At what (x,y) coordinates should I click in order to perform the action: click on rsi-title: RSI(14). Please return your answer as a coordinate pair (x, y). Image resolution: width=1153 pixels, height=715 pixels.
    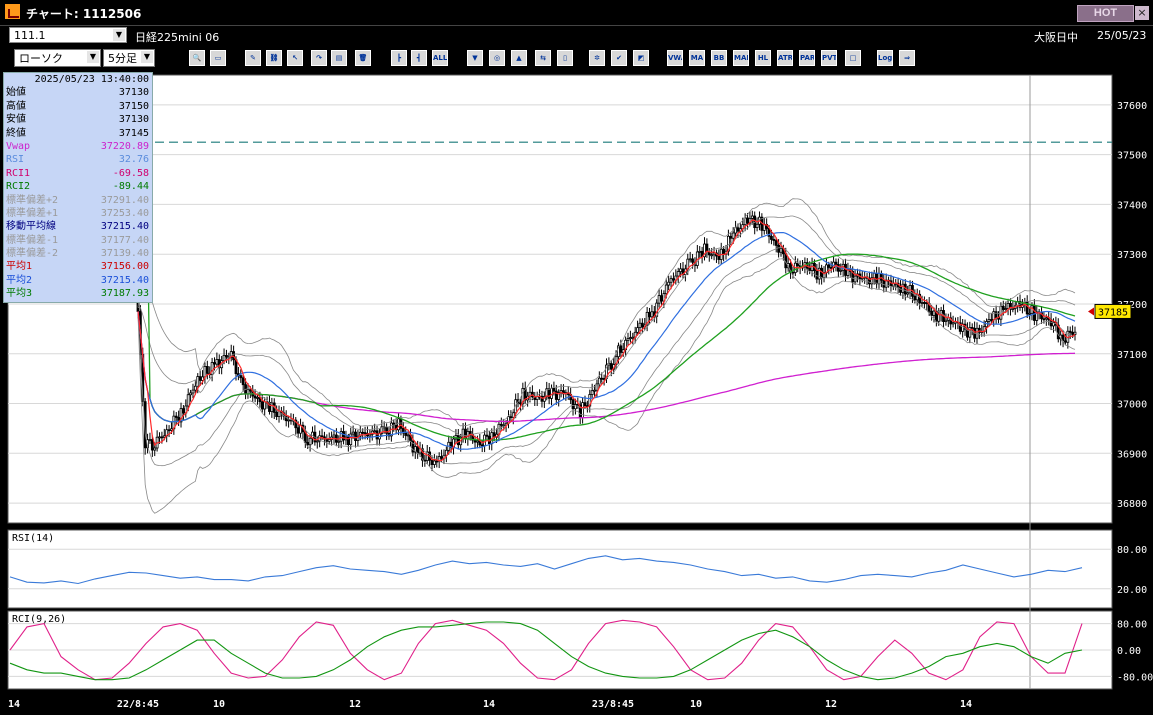
    Looking at the image, I should click on (33, 538).